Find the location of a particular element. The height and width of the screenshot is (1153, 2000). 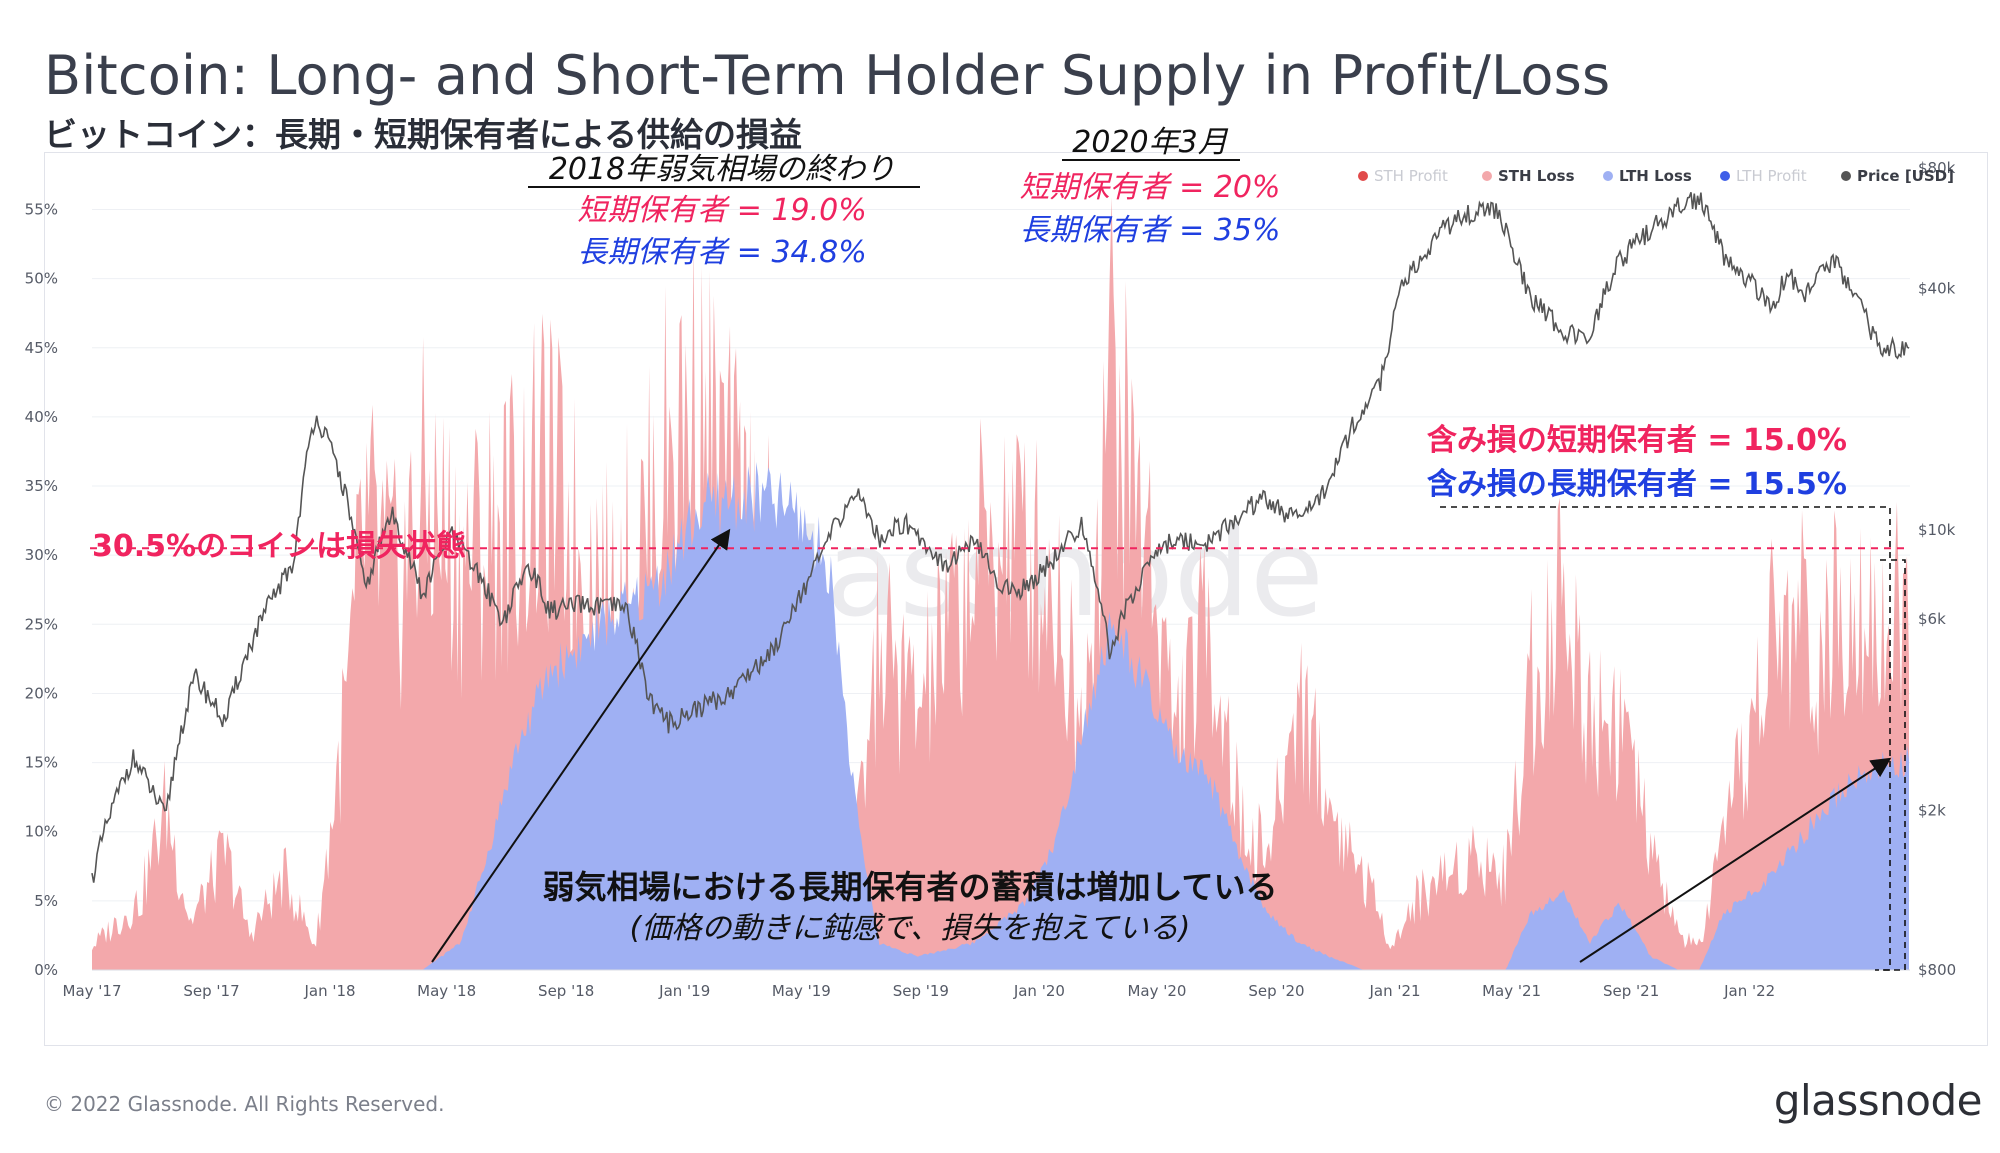

accum-arrow-2022 is located at coordinates (1735, 860).